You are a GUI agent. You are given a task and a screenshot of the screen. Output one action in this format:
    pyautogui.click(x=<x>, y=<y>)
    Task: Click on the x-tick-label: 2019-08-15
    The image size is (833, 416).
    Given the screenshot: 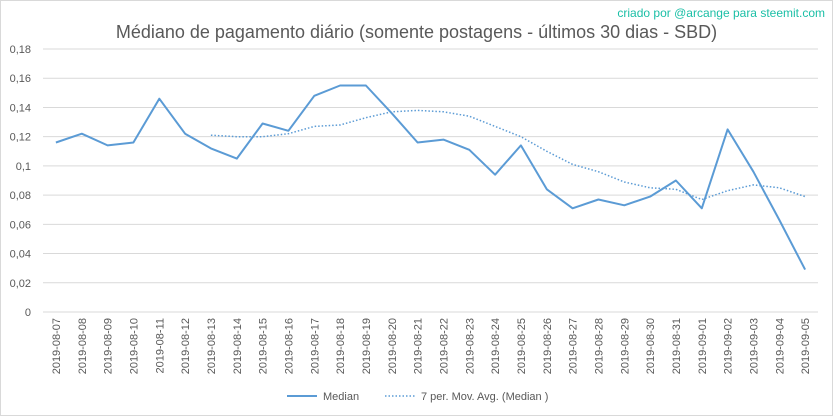 What is the action you would take?
    pyautogui.click(x=264, y=346)
    